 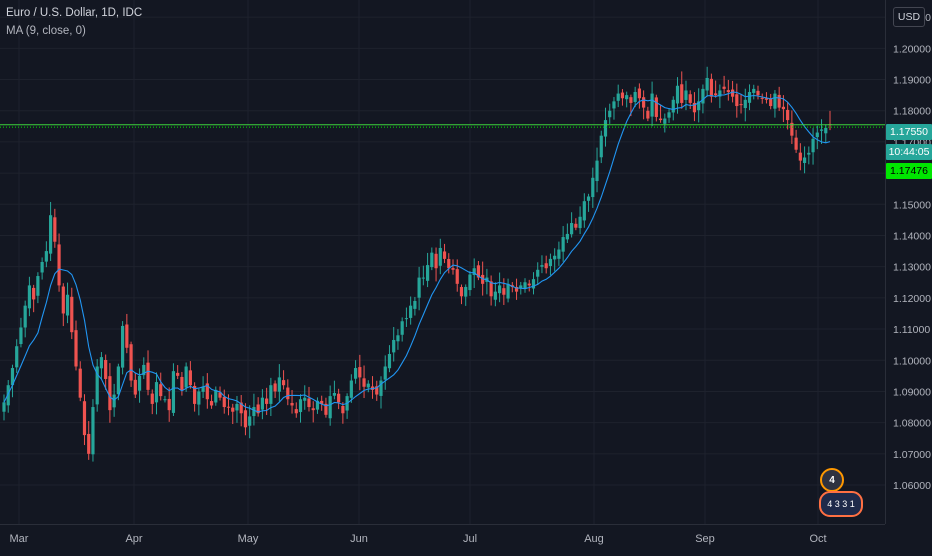 I want to click on price-tick-label: 1.06000, so click(x=912, y=486).